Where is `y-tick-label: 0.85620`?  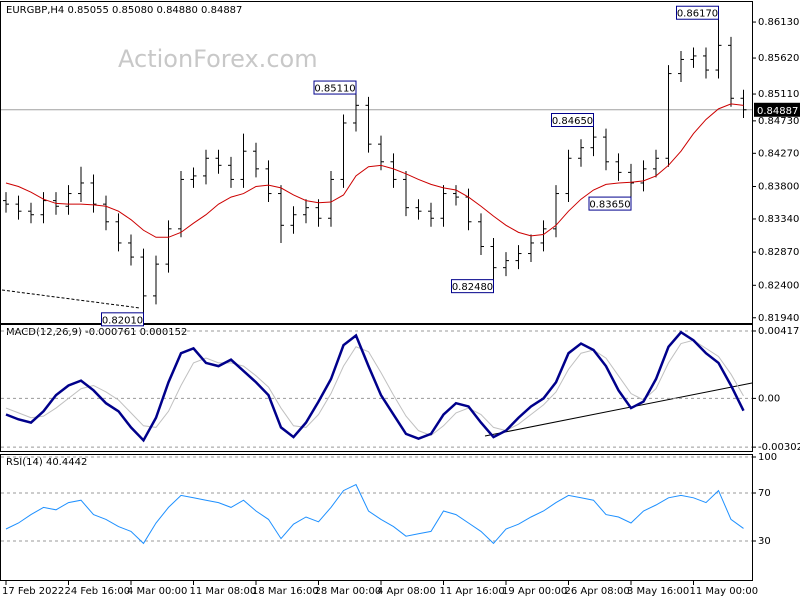 y-tick-label: 0.85620 is located at coordinates (778, 58).